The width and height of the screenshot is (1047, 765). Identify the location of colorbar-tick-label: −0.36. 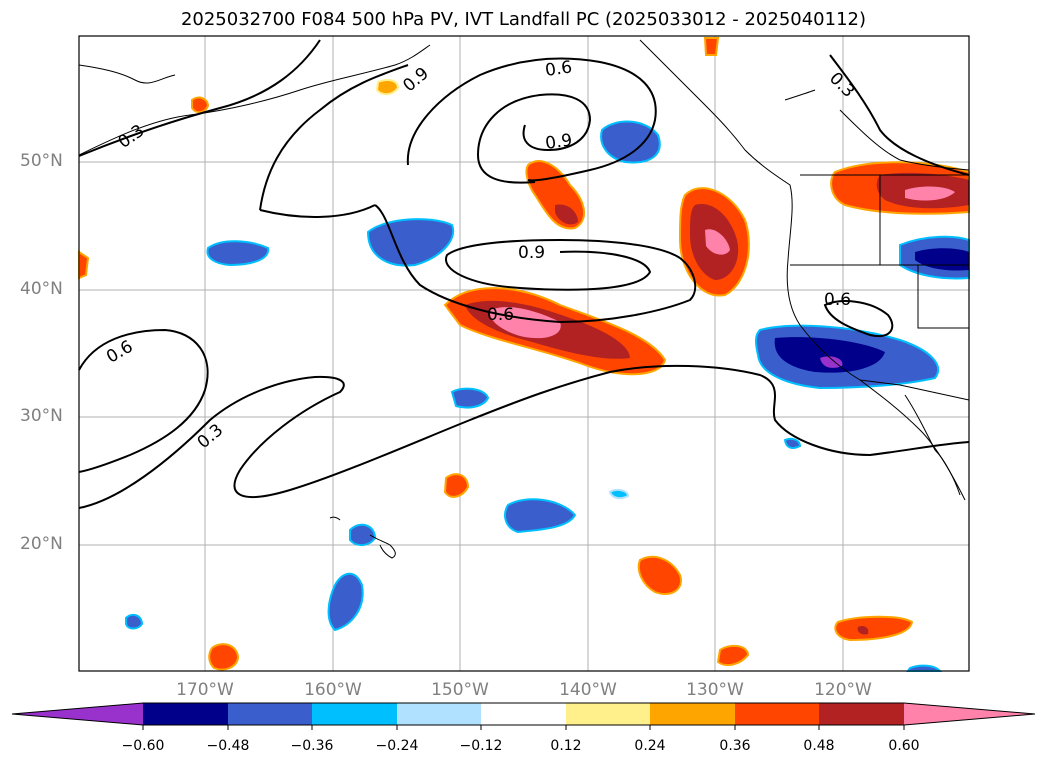
(312, 746).